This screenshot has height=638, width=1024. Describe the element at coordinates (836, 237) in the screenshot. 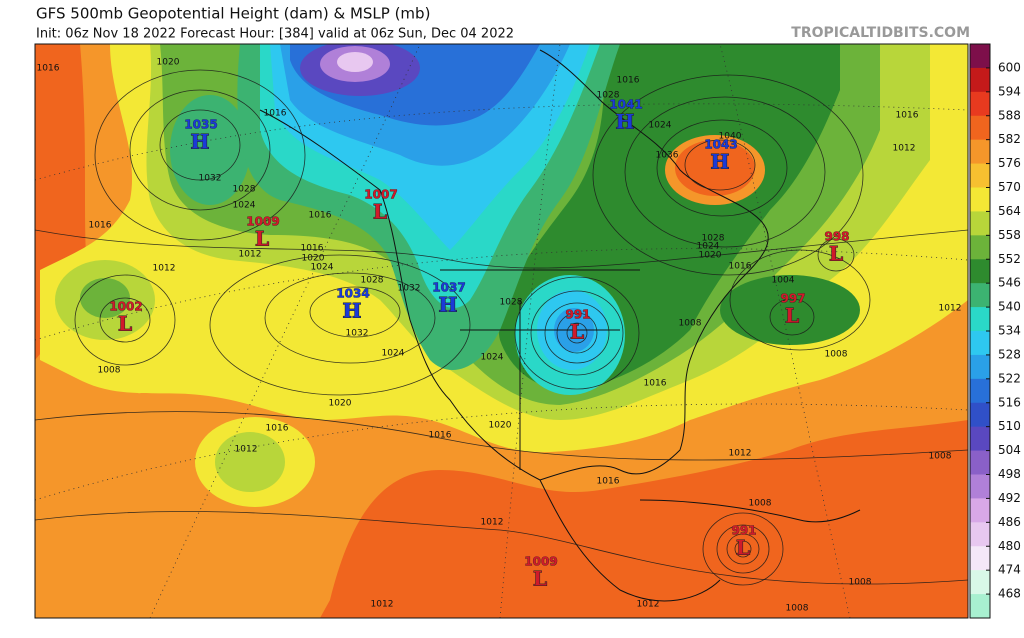

I see `center-value: 998` at that location.